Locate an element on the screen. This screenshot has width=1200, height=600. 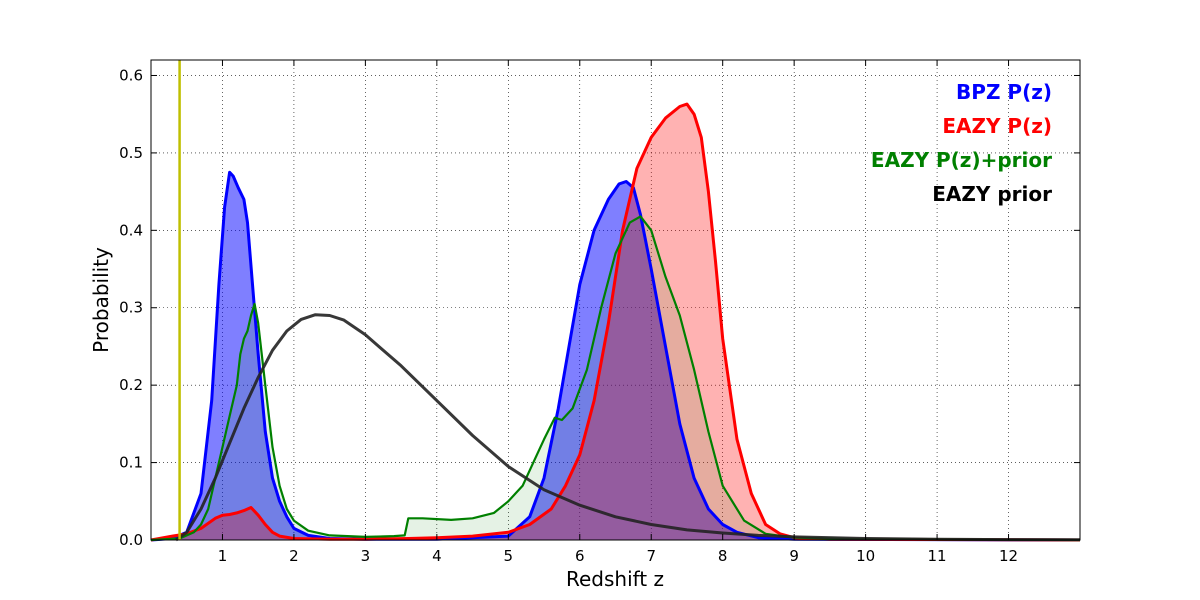
x-tick-label: 1 is located at coordinates (223, 556).